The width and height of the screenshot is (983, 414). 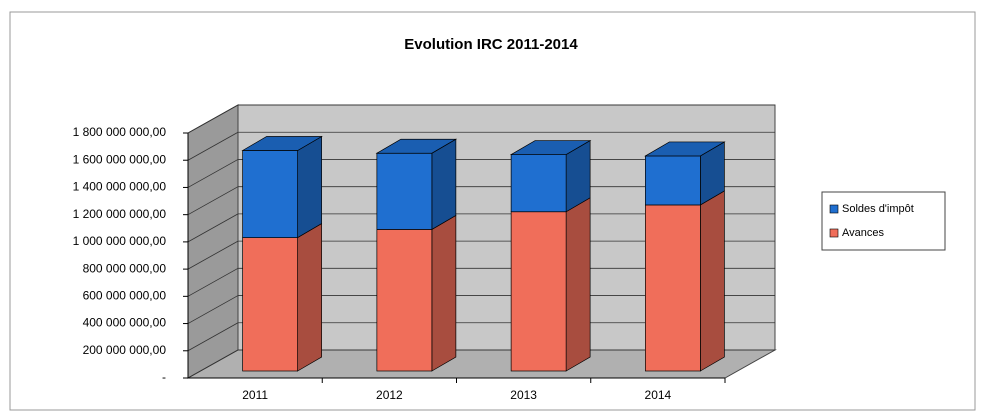 What do you see at coordinates (125, 350) in the screenshot?
I see `y-tick-label: 200 000 000,00` at bounding box center [125, 350].